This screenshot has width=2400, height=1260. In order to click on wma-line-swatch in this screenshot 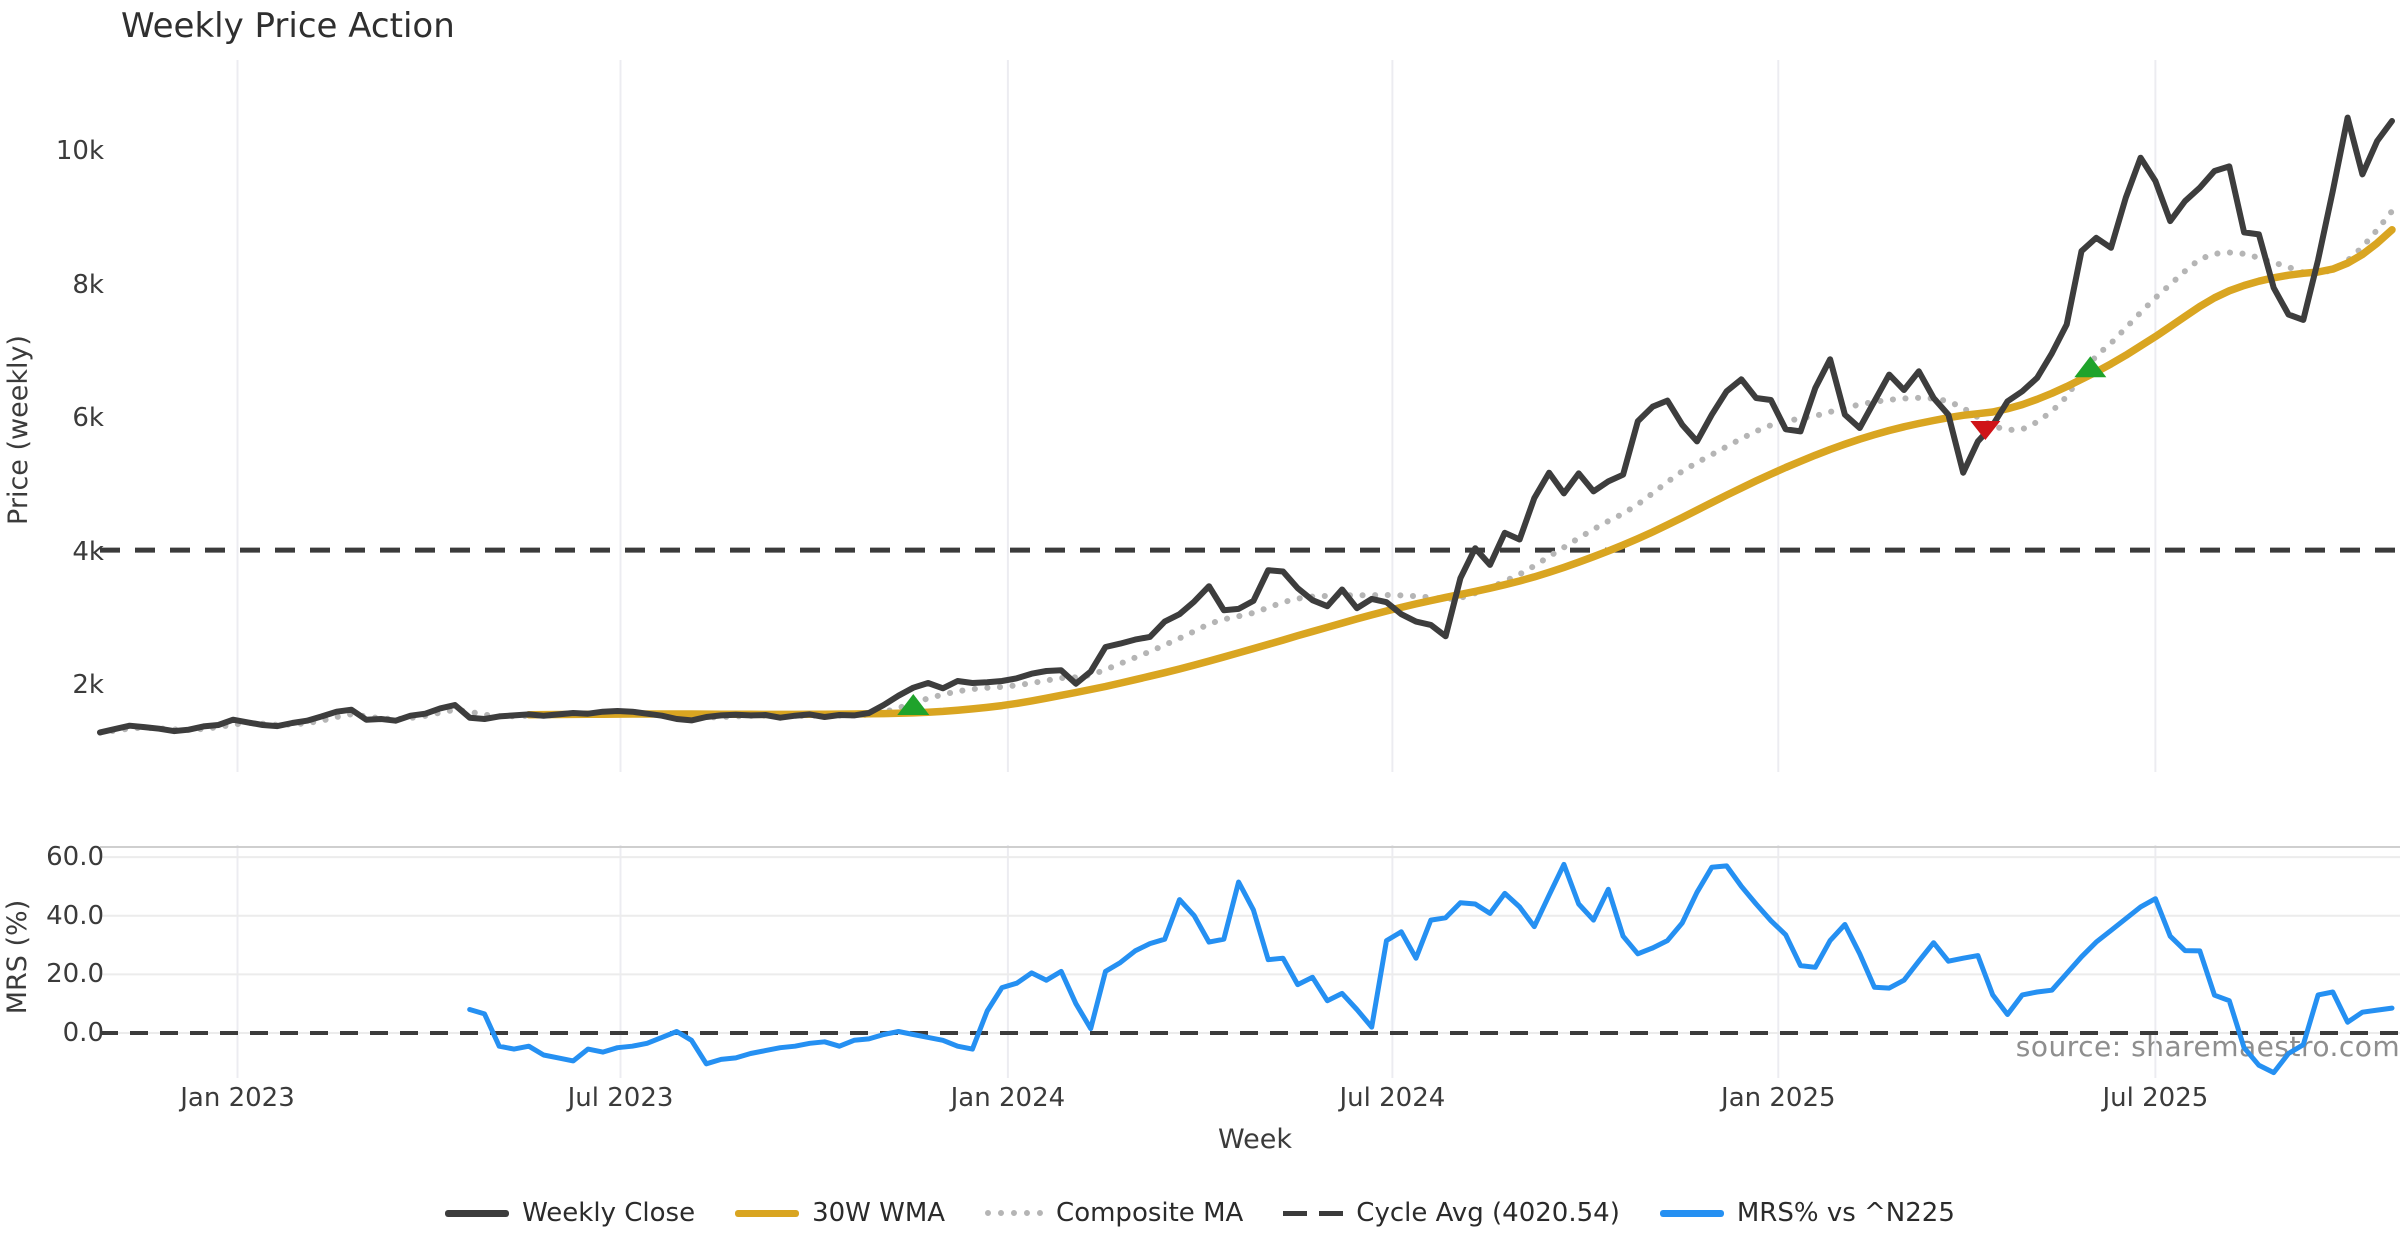, I will do `click(767, 1213)`.